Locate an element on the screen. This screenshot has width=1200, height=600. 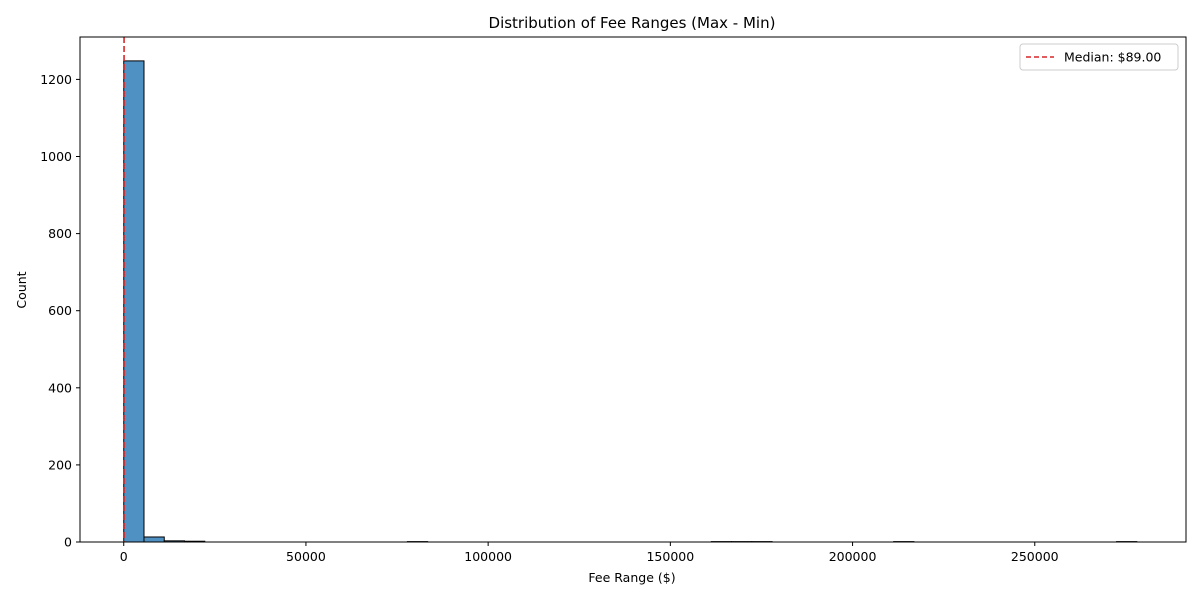
y-tick-label: 800 is located at coordinates (60, 233).